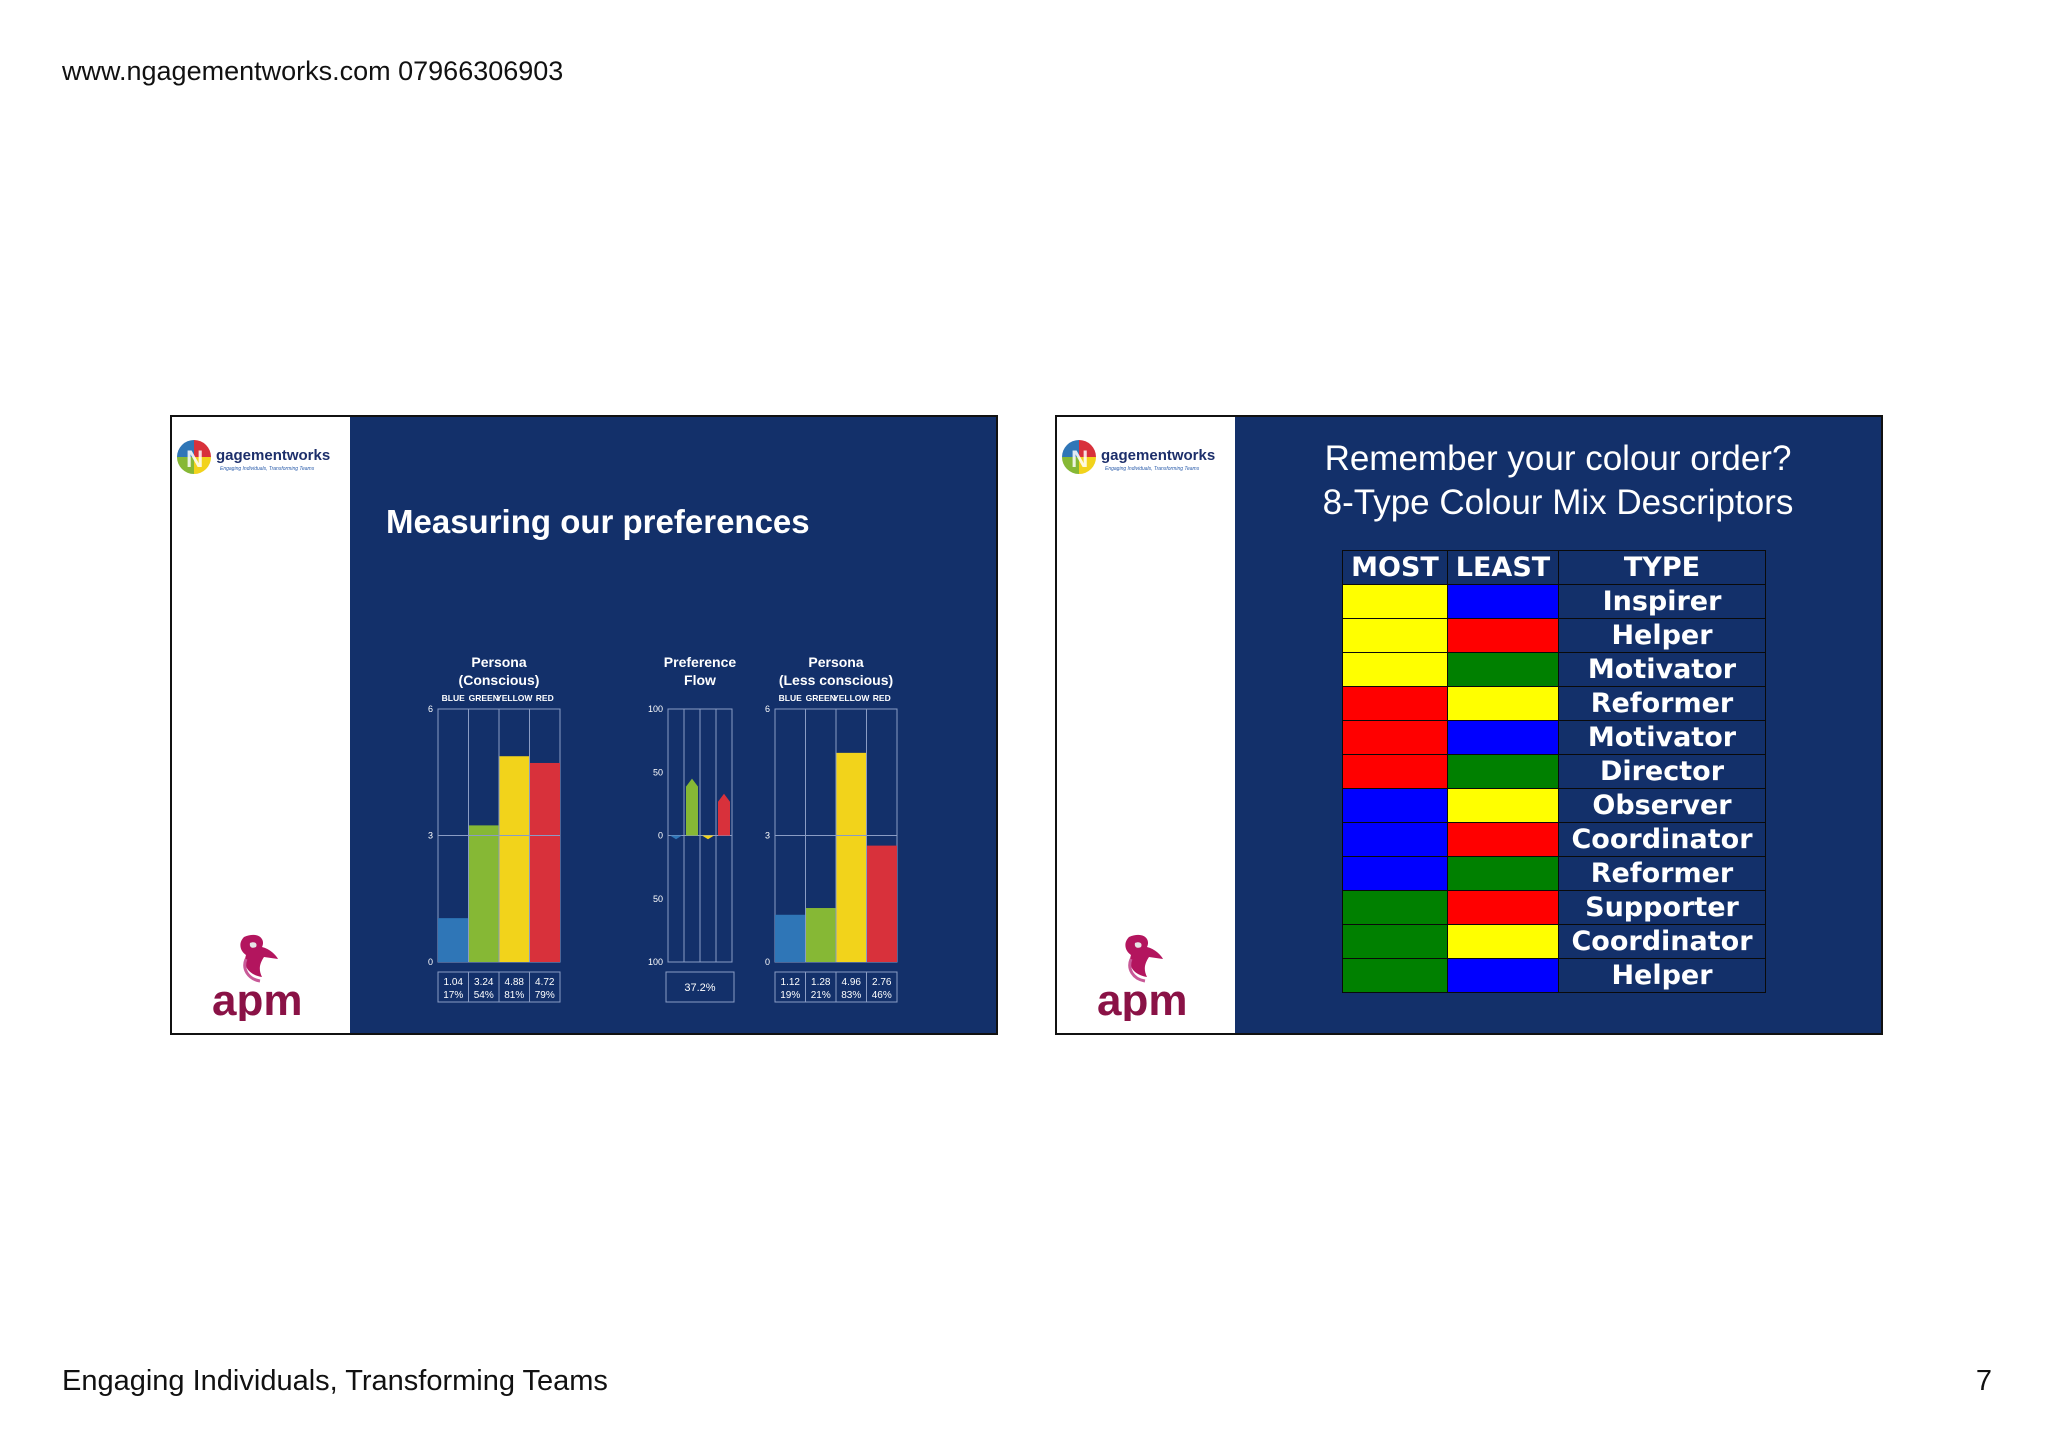 Image resolution: width=2048 pixels, height=1447 pixels. I want to click on flow-mark-yellow, so click(708, 837).